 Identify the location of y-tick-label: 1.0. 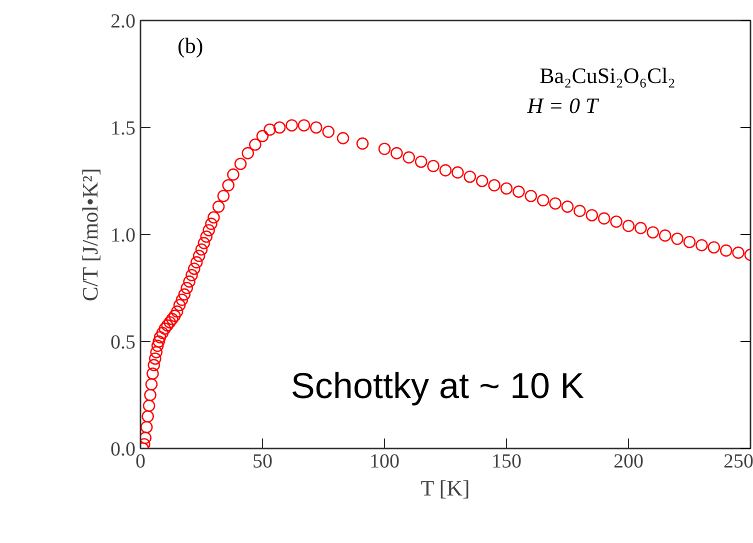
(123, 235).